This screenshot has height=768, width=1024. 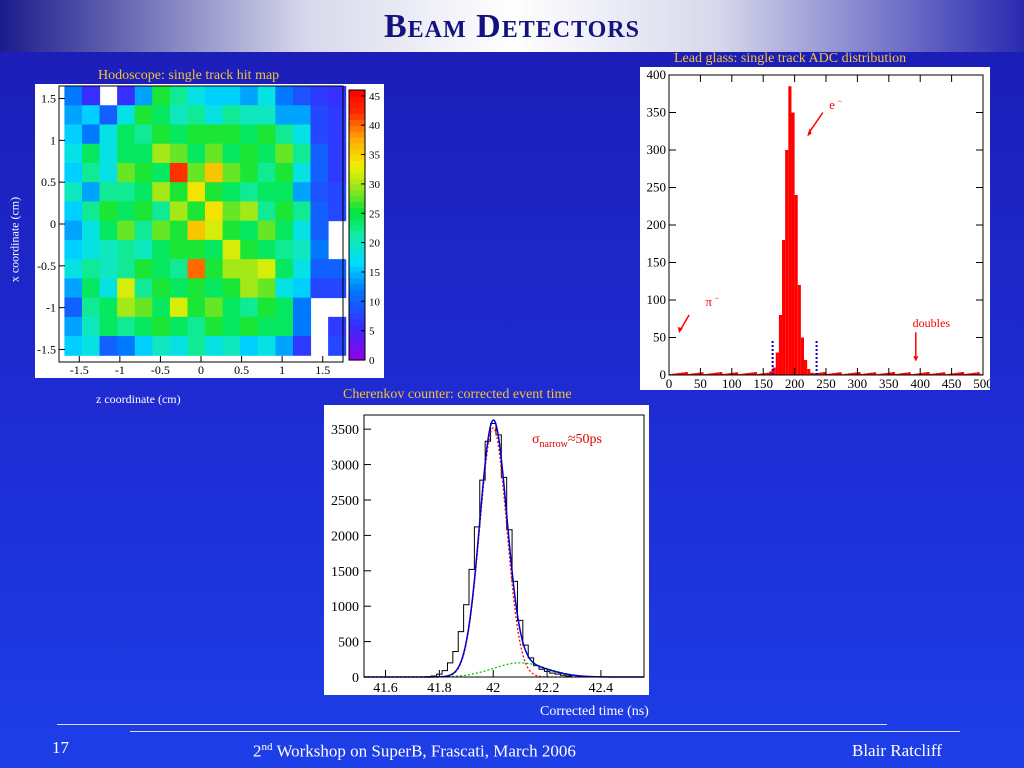 I want to click on colorbar-frame, so click(x=357, y=225).